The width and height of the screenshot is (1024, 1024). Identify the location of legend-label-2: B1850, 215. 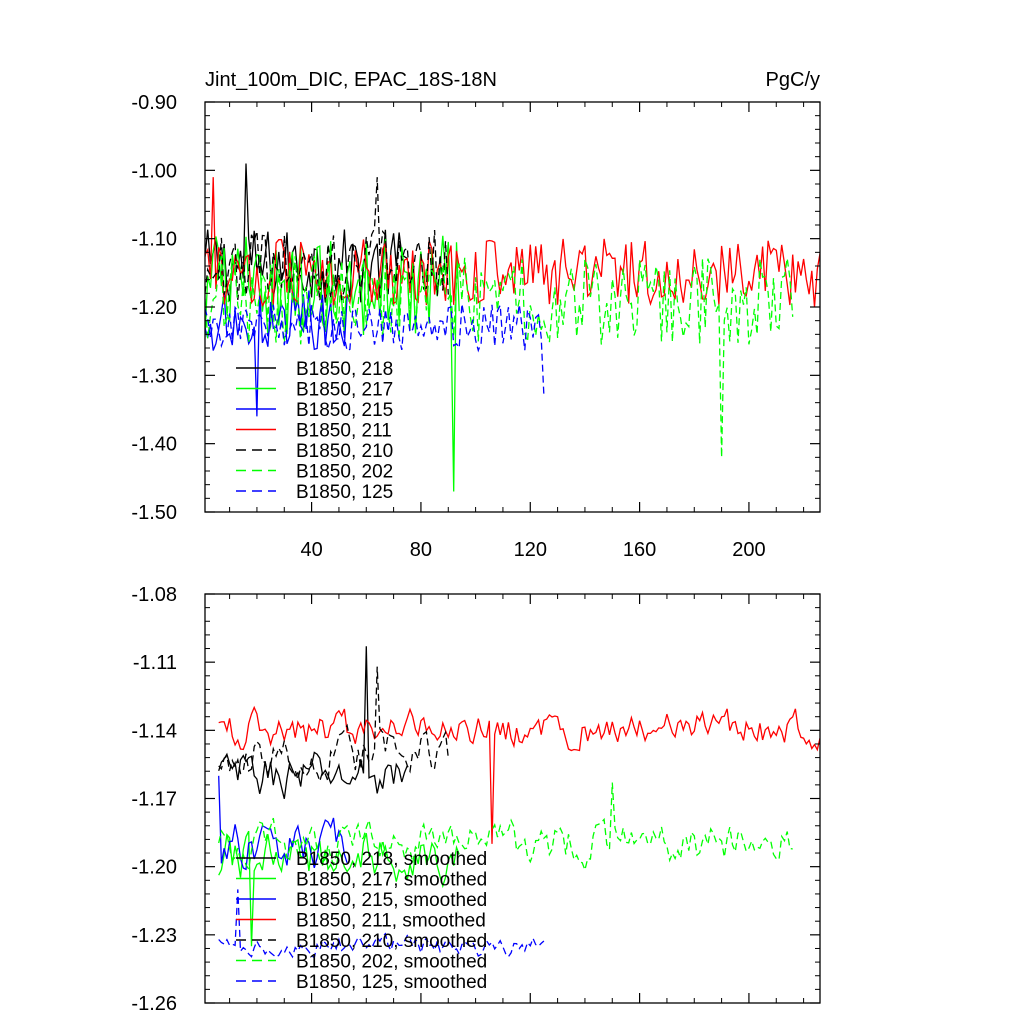
(344, 410).